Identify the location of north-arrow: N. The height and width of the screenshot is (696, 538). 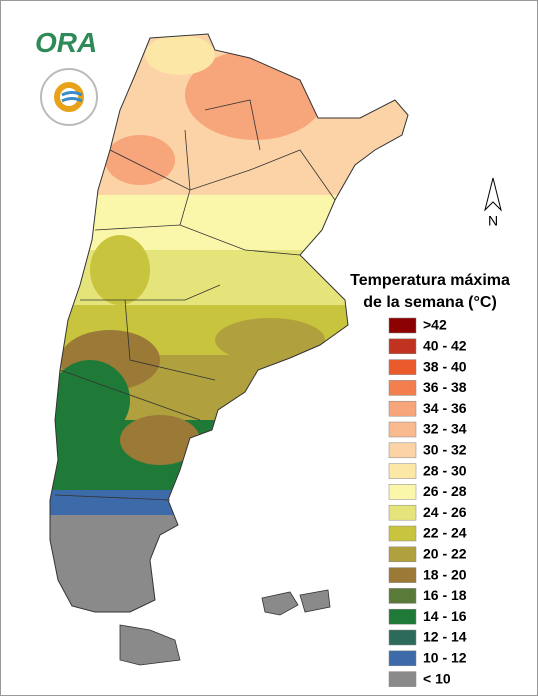
(493, 203).